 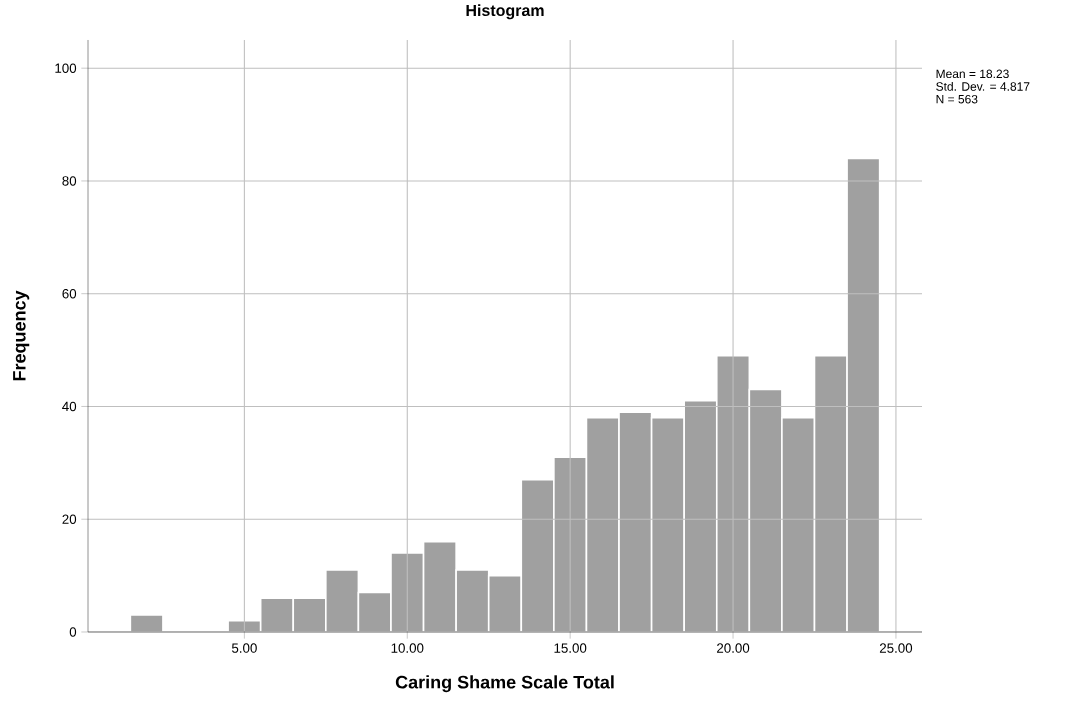 What do you see at coordinates (69, 181) in the screenshot?
I see `y-tick-label: 80` at bounding box center [69, 181].